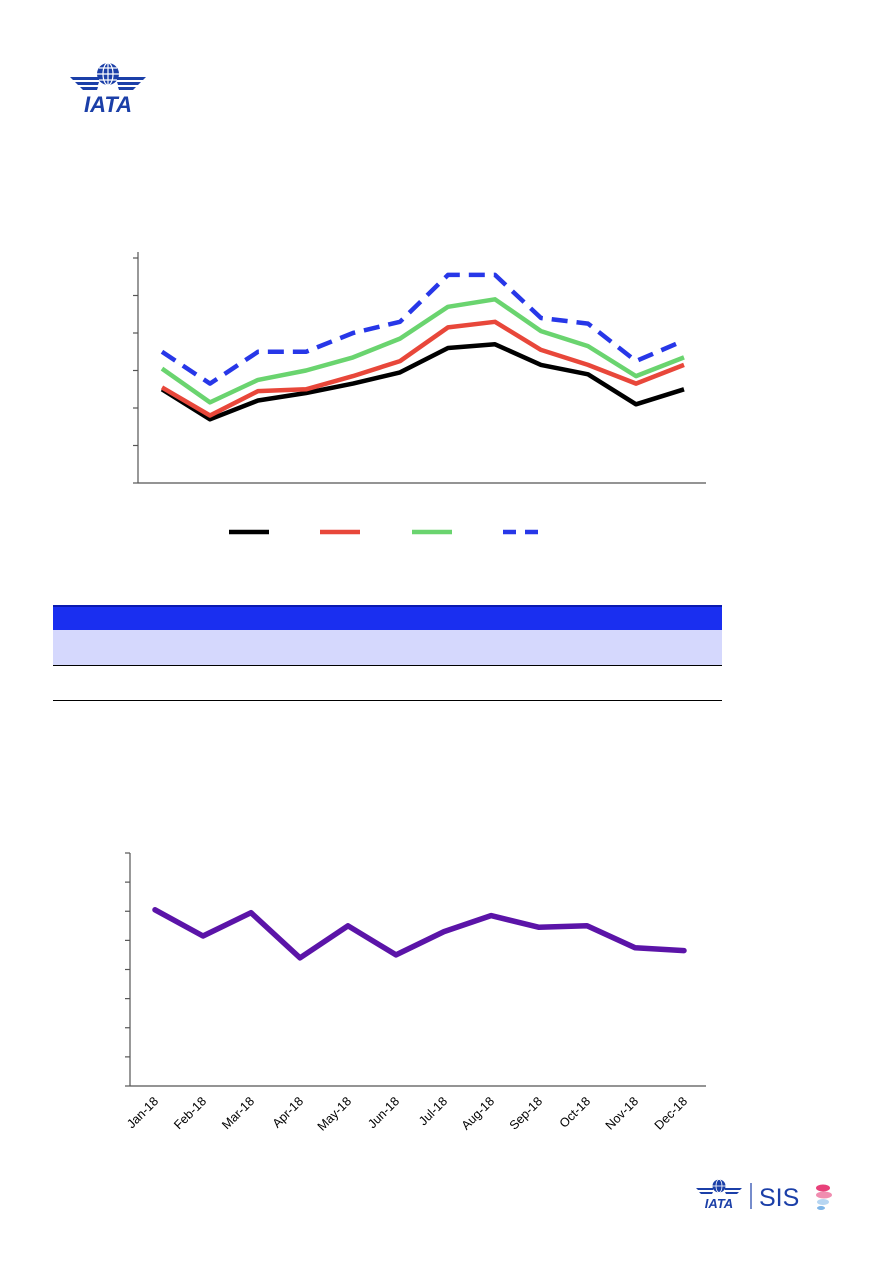  I want to click on iata-logo-text: IATA, so click(108, 104).